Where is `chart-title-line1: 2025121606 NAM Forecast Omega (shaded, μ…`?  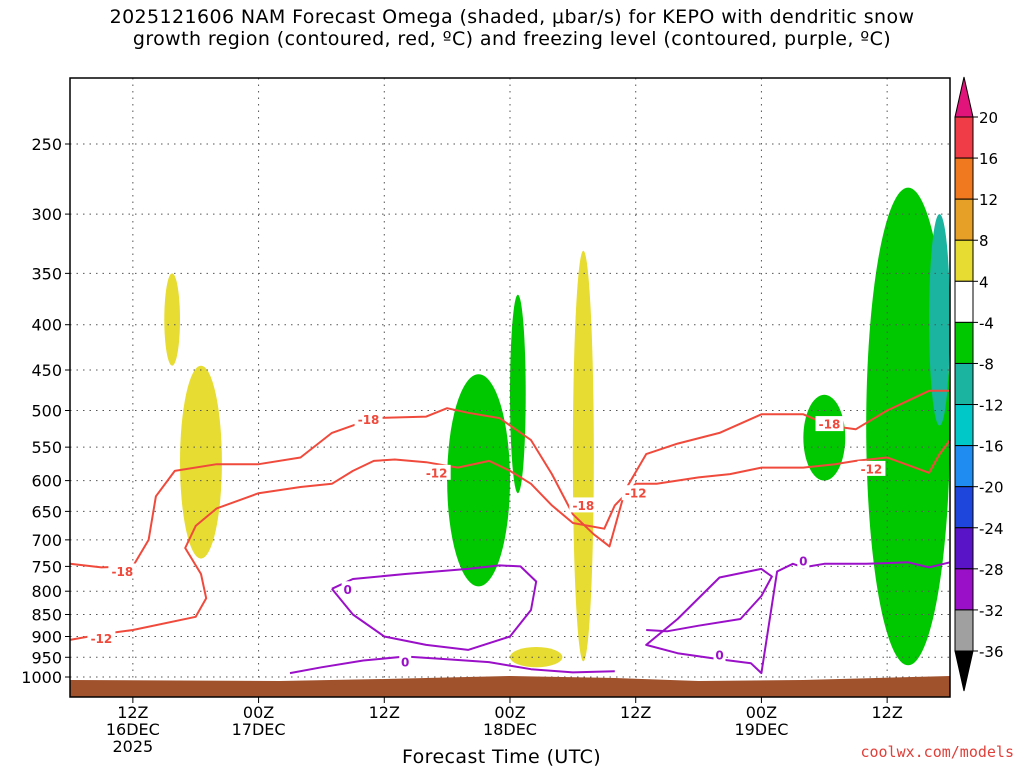
chart-title-line1: 2025121606 NAM Forecast Omega (shaded, μ… is located at coordinates (512, 17).